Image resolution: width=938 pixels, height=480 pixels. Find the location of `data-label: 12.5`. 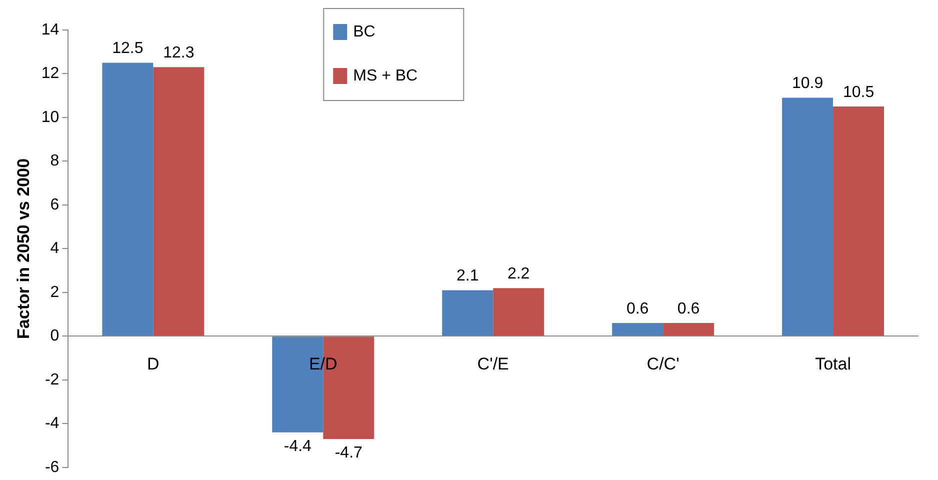

data-label: 12.5 is located at coordinates (128, 49).